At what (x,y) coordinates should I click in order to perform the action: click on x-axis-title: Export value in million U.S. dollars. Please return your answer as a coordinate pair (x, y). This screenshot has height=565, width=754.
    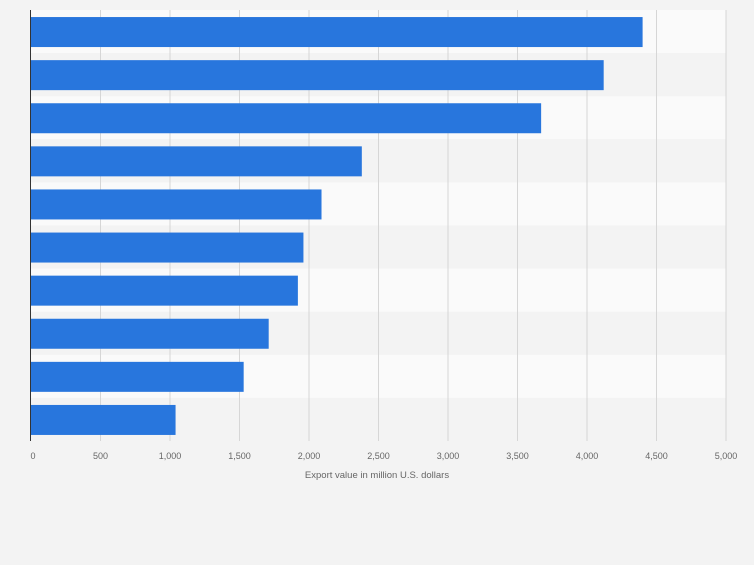
    Looking at the image, I should click on (377, 475).